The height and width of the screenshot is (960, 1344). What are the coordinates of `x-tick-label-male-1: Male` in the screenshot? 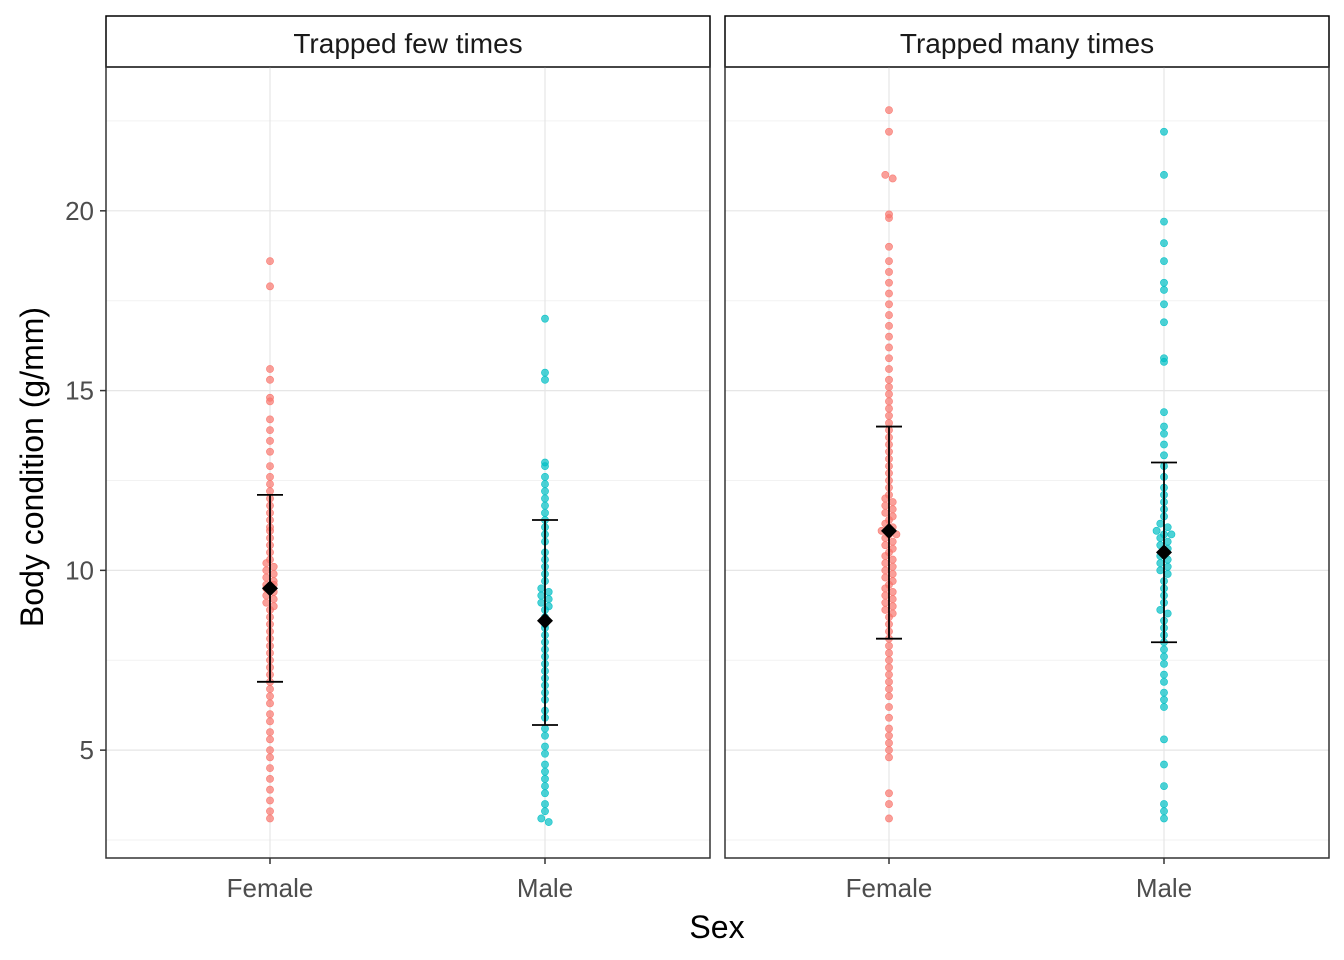 It's located at (545, 888).